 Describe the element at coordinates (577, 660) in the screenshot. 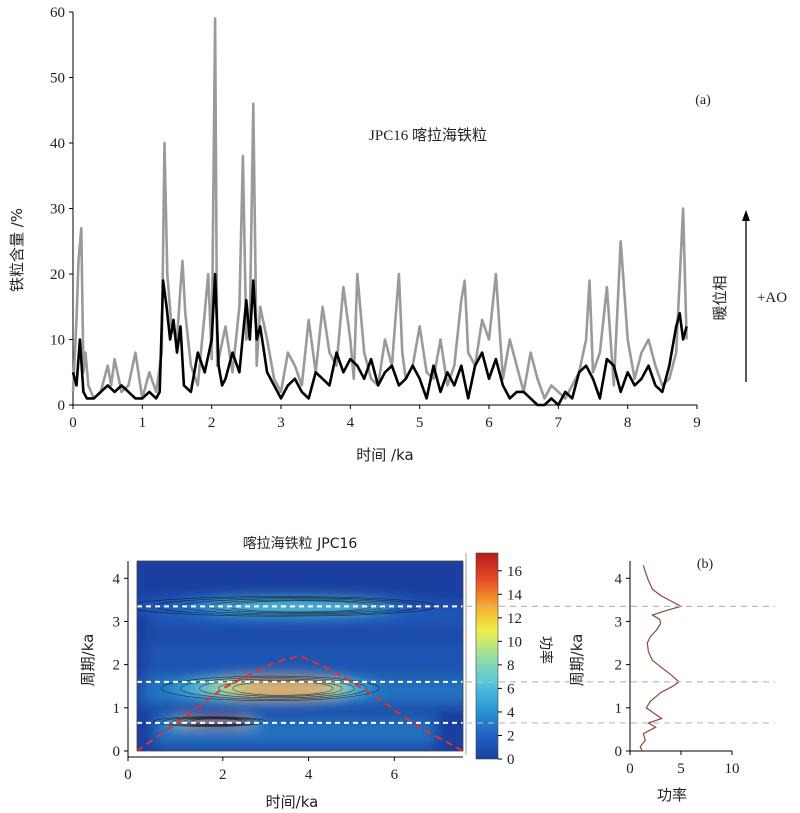

I see `global-power-ylabel: 周期/ka` at that location.